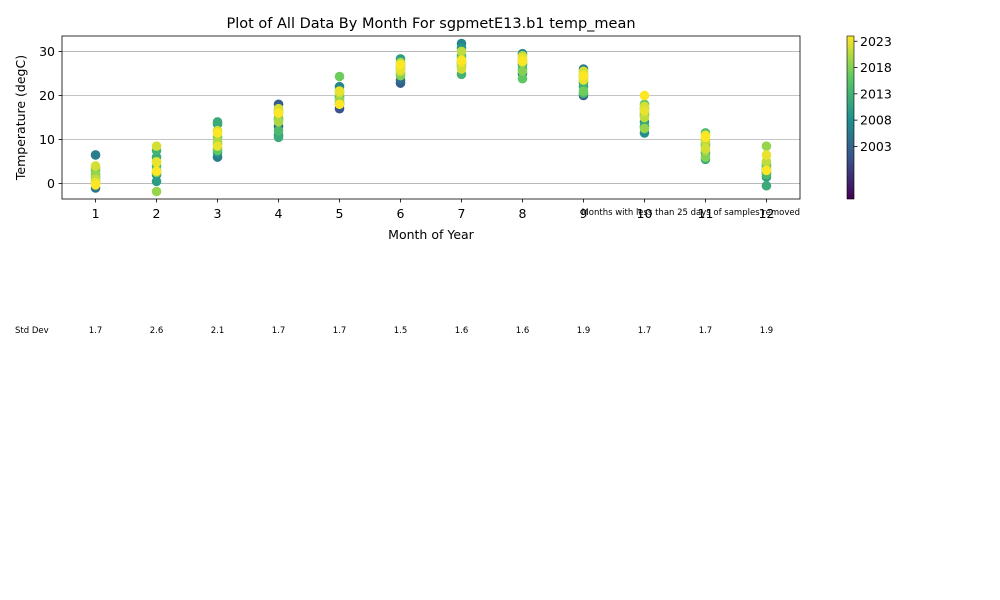 This screenshot has height=600, width=1000. What do you see at coordinates (876, 67) in the screenshot?
I see `colorbar-tick-label: 2018` at bounding box center [876, 67].